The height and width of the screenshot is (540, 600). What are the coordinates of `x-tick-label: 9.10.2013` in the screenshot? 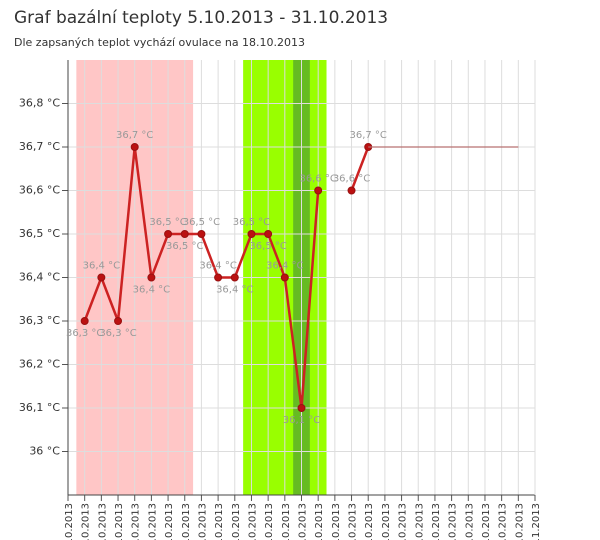 It's located at (152, 521).